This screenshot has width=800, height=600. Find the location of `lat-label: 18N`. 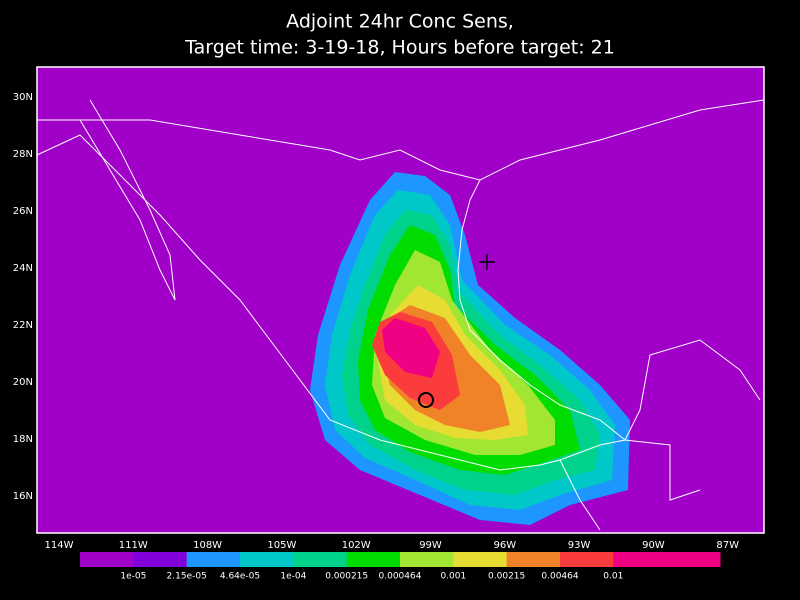

lat-label: 18N is located at coordinates (23, 439).